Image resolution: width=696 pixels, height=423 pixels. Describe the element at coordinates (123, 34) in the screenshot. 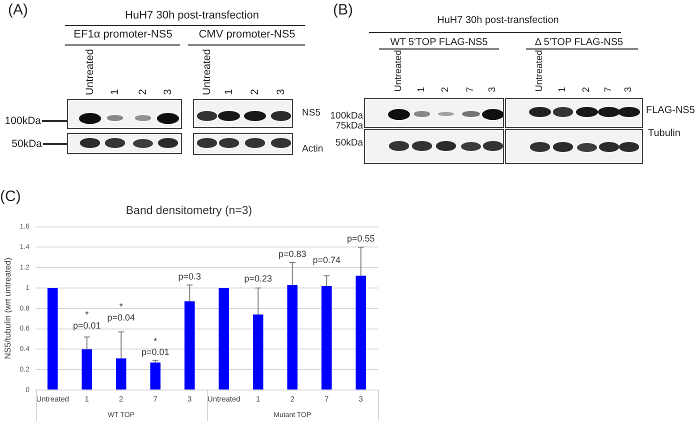

I see `text: EF1α promoter-NS5` at that location.